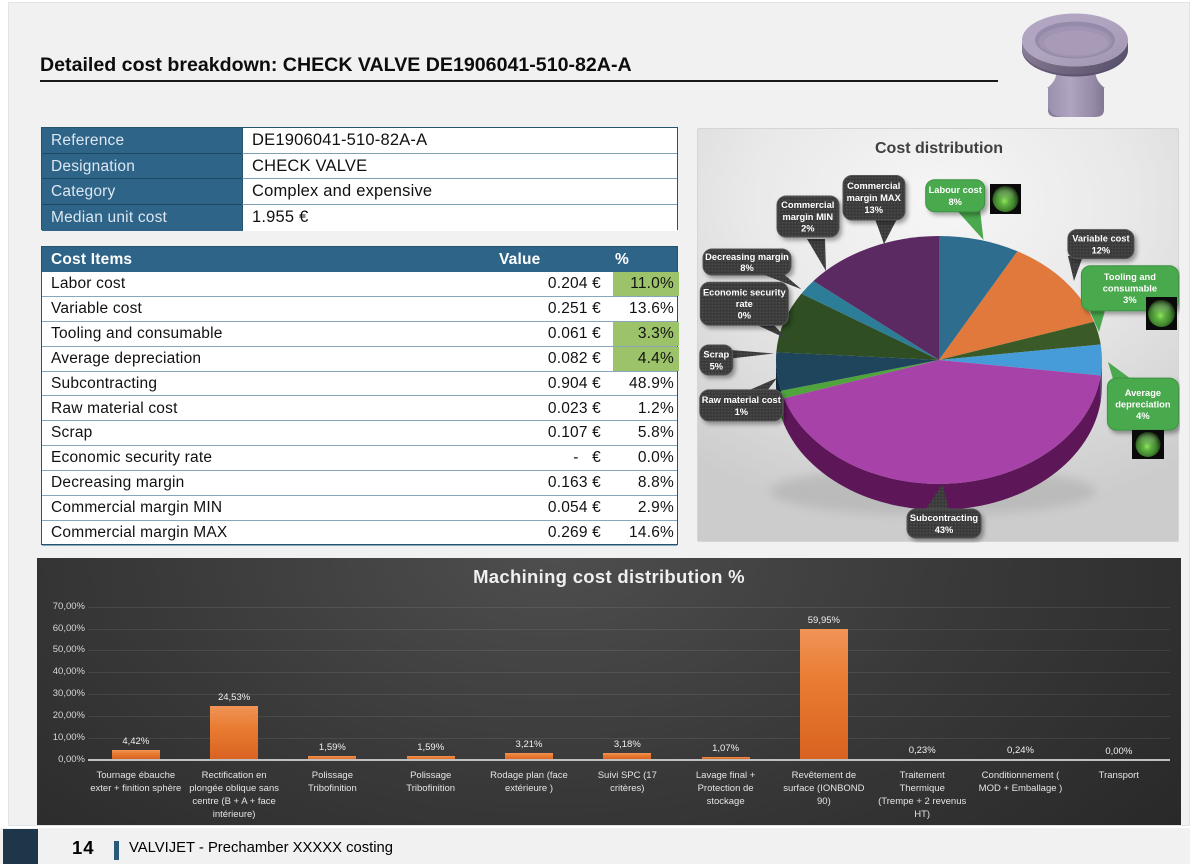  What do you see at coordinates (874, 198) in the screenshot?
I see `svg-text: margin MAX` at bounding box center [874, 198].